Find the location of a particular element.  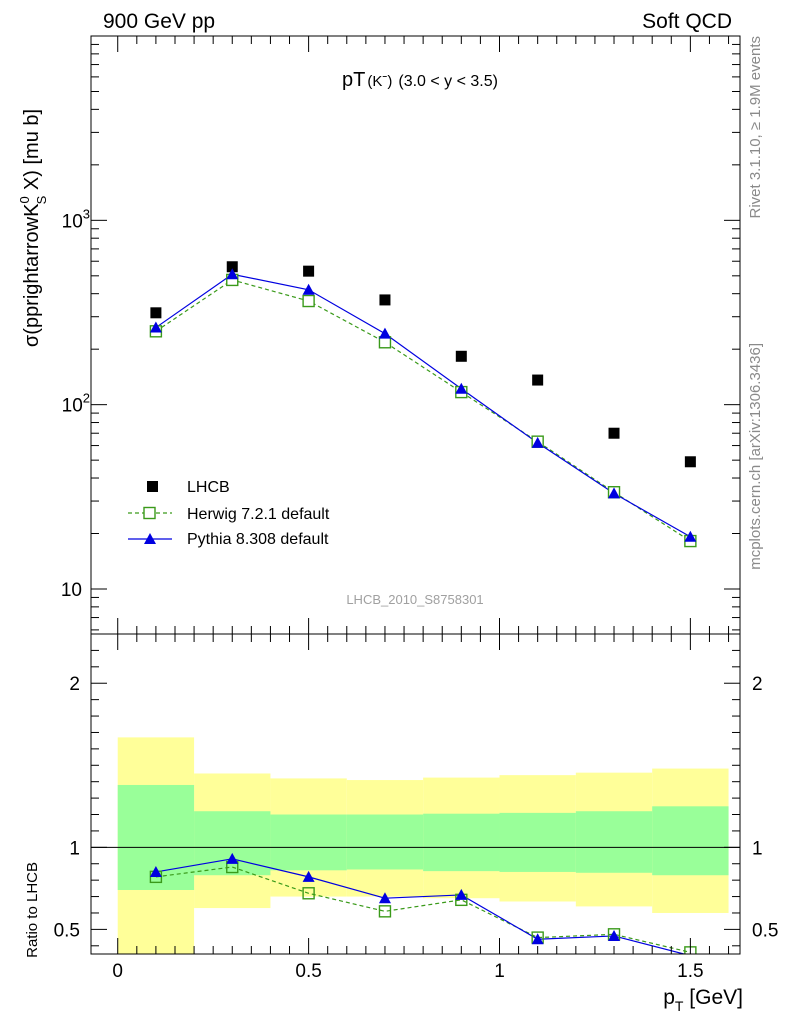

header-left: 900 GeV pp is located at coordinates (159, 21).